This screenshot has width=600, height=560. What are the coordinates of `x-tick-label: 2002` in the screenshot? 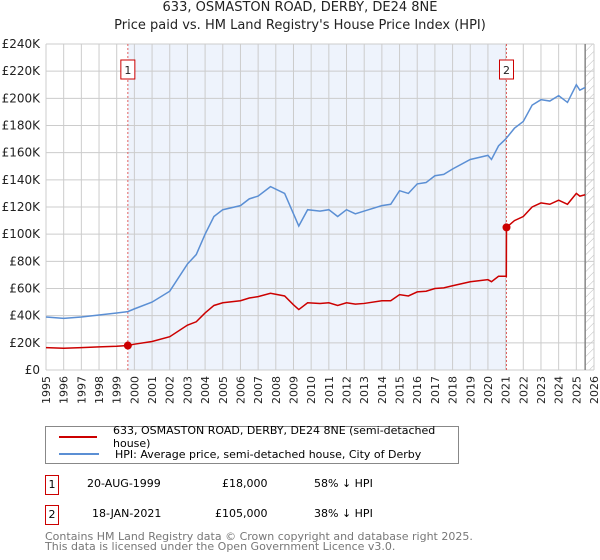 It's located at (170, 390).